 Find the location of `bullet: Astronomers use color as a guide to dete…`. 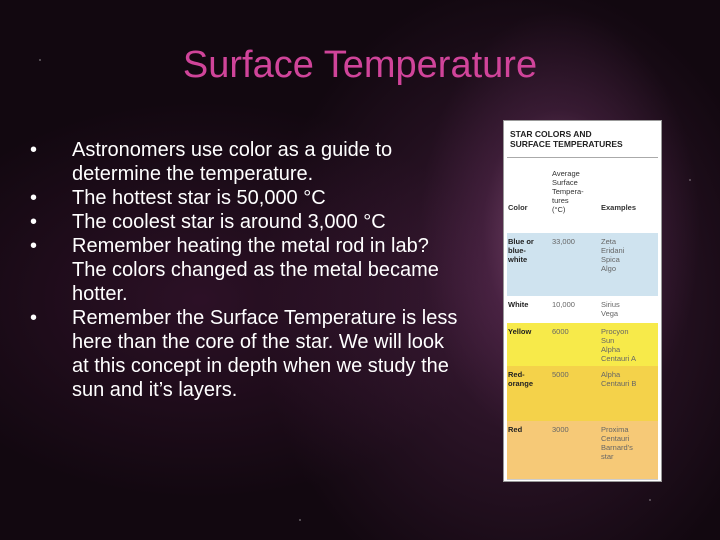

bullet: Astronomers use color as a guide to dete… is located at coordinates (248, 162).